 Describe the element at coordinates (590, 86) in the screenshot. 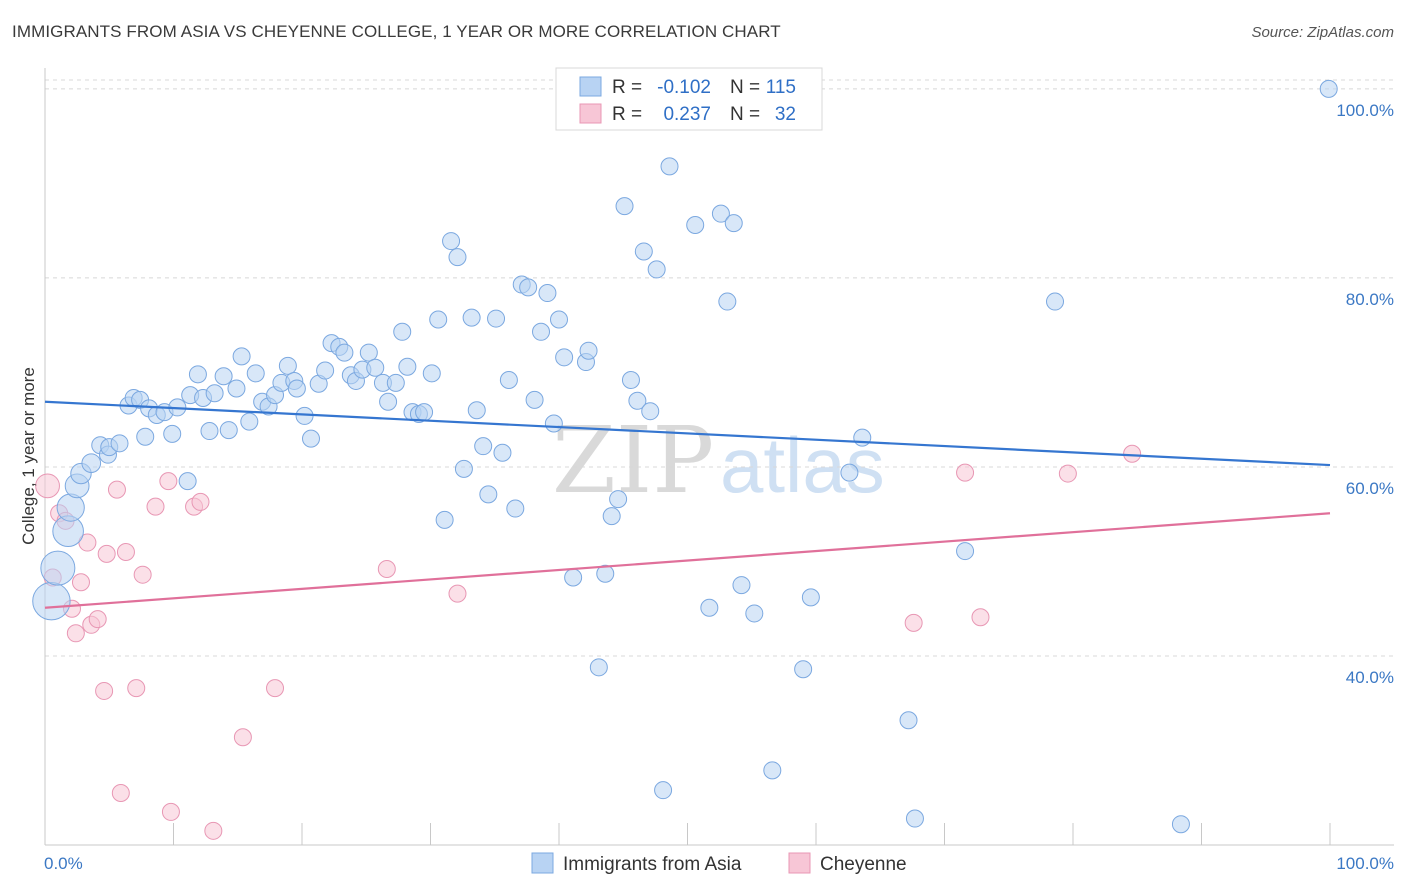

I see `legend-swatch-asia` at that location.